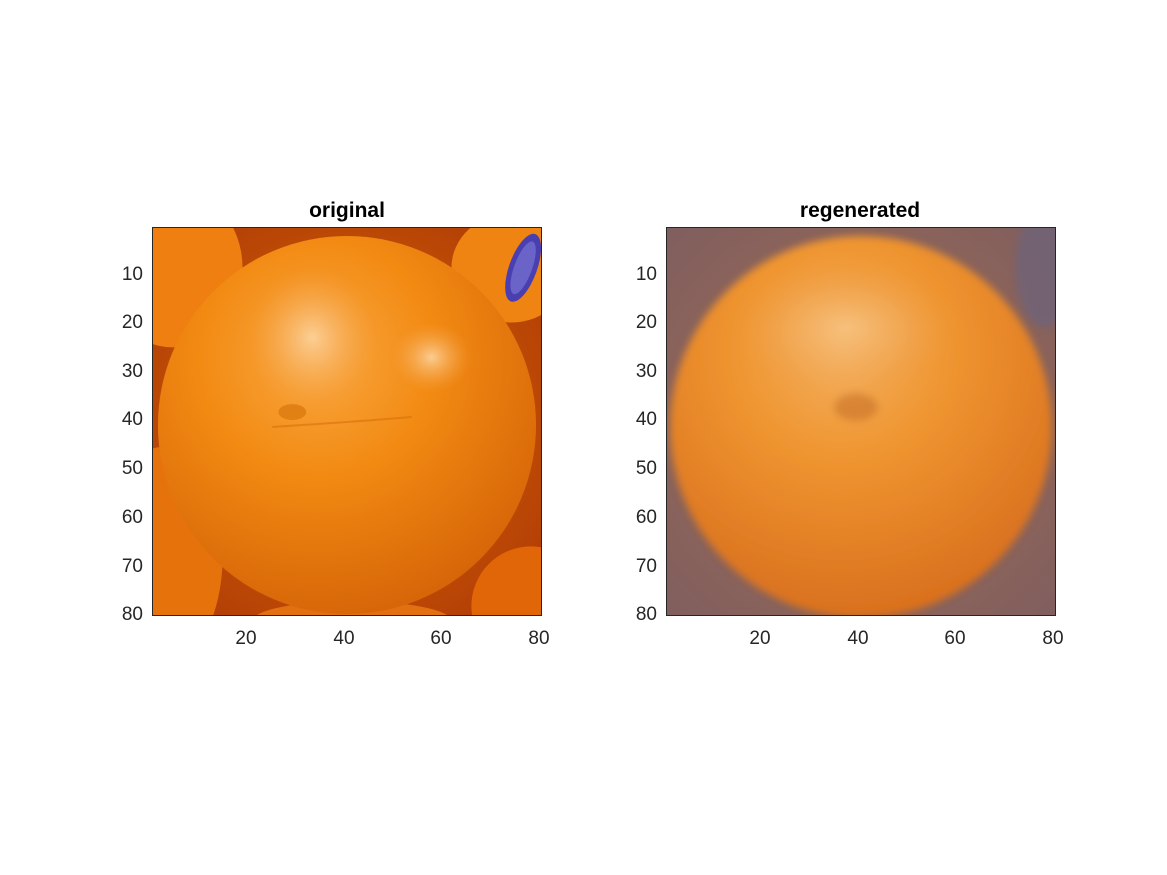 The image size is (1167, 875). Describe the element at coordinates (246, 638) in the screenshot. I see `xtick-original-20: 20` at that location.